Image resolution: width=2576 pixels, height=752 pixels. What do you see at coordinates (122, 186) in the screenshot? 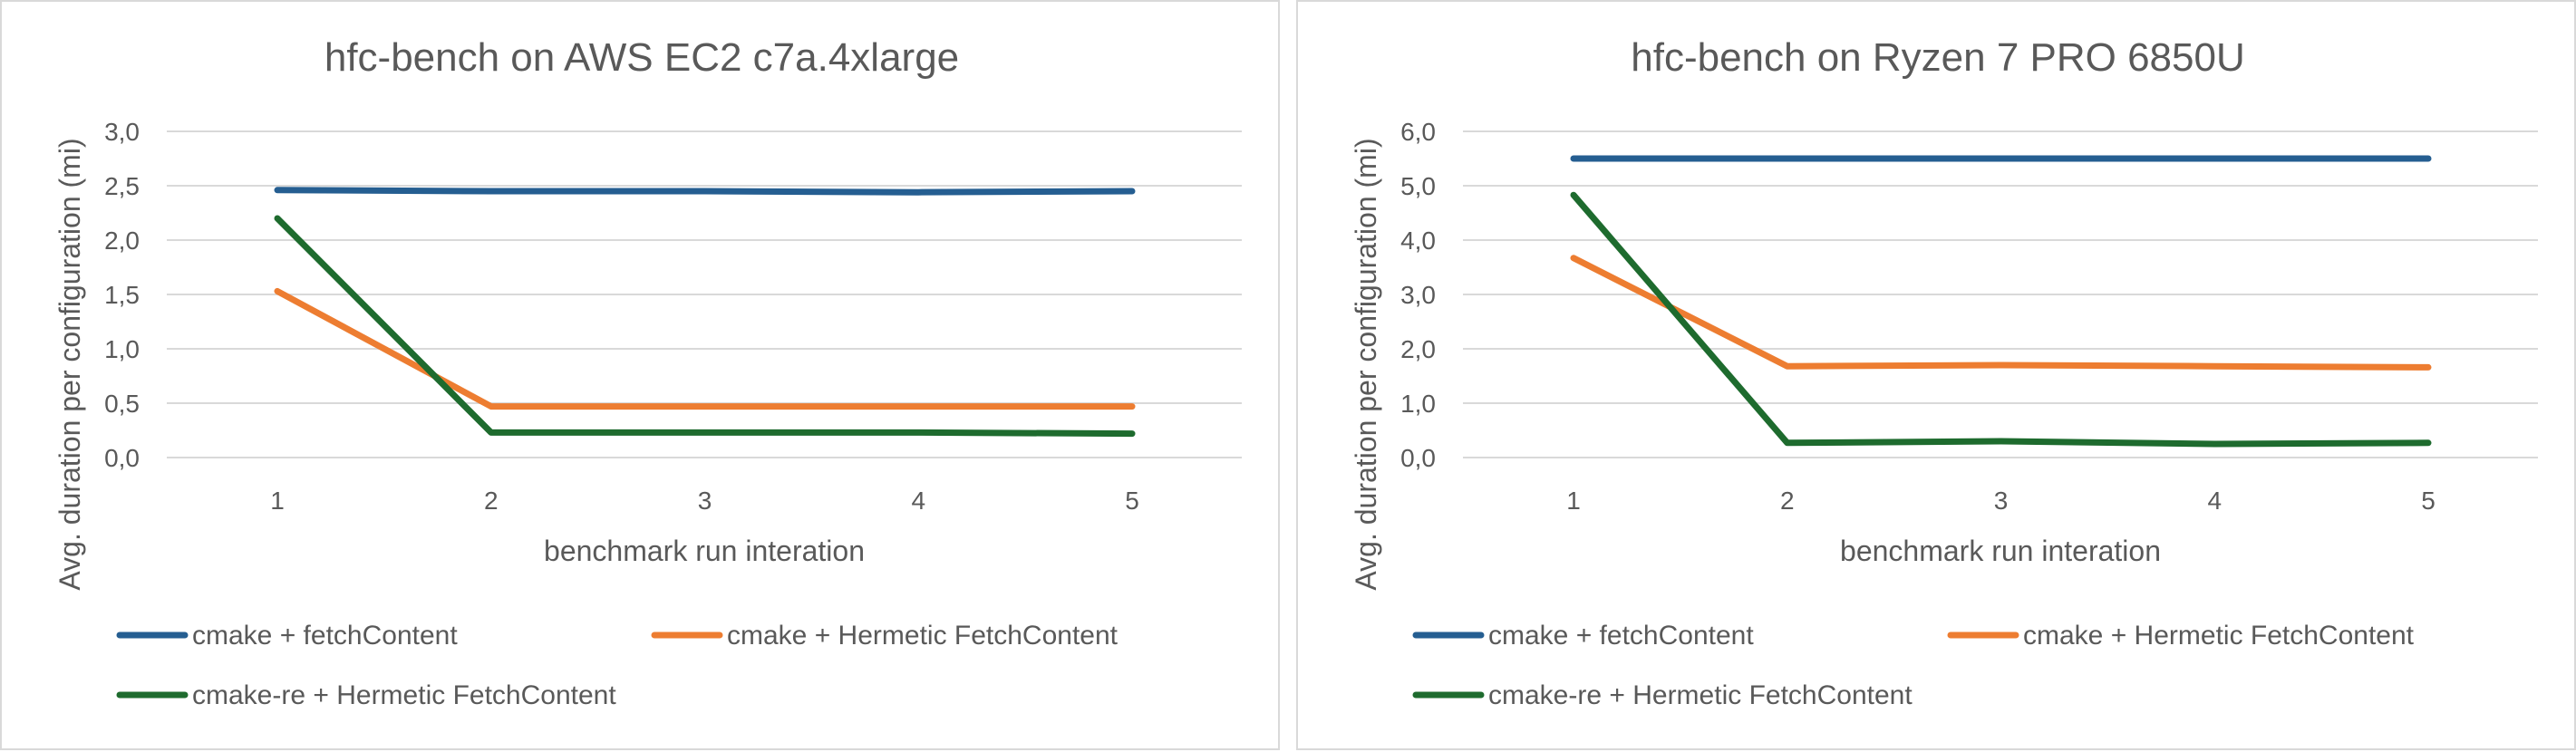
I see `y-tick-label: 2,5` at bounding box center [122, 186].